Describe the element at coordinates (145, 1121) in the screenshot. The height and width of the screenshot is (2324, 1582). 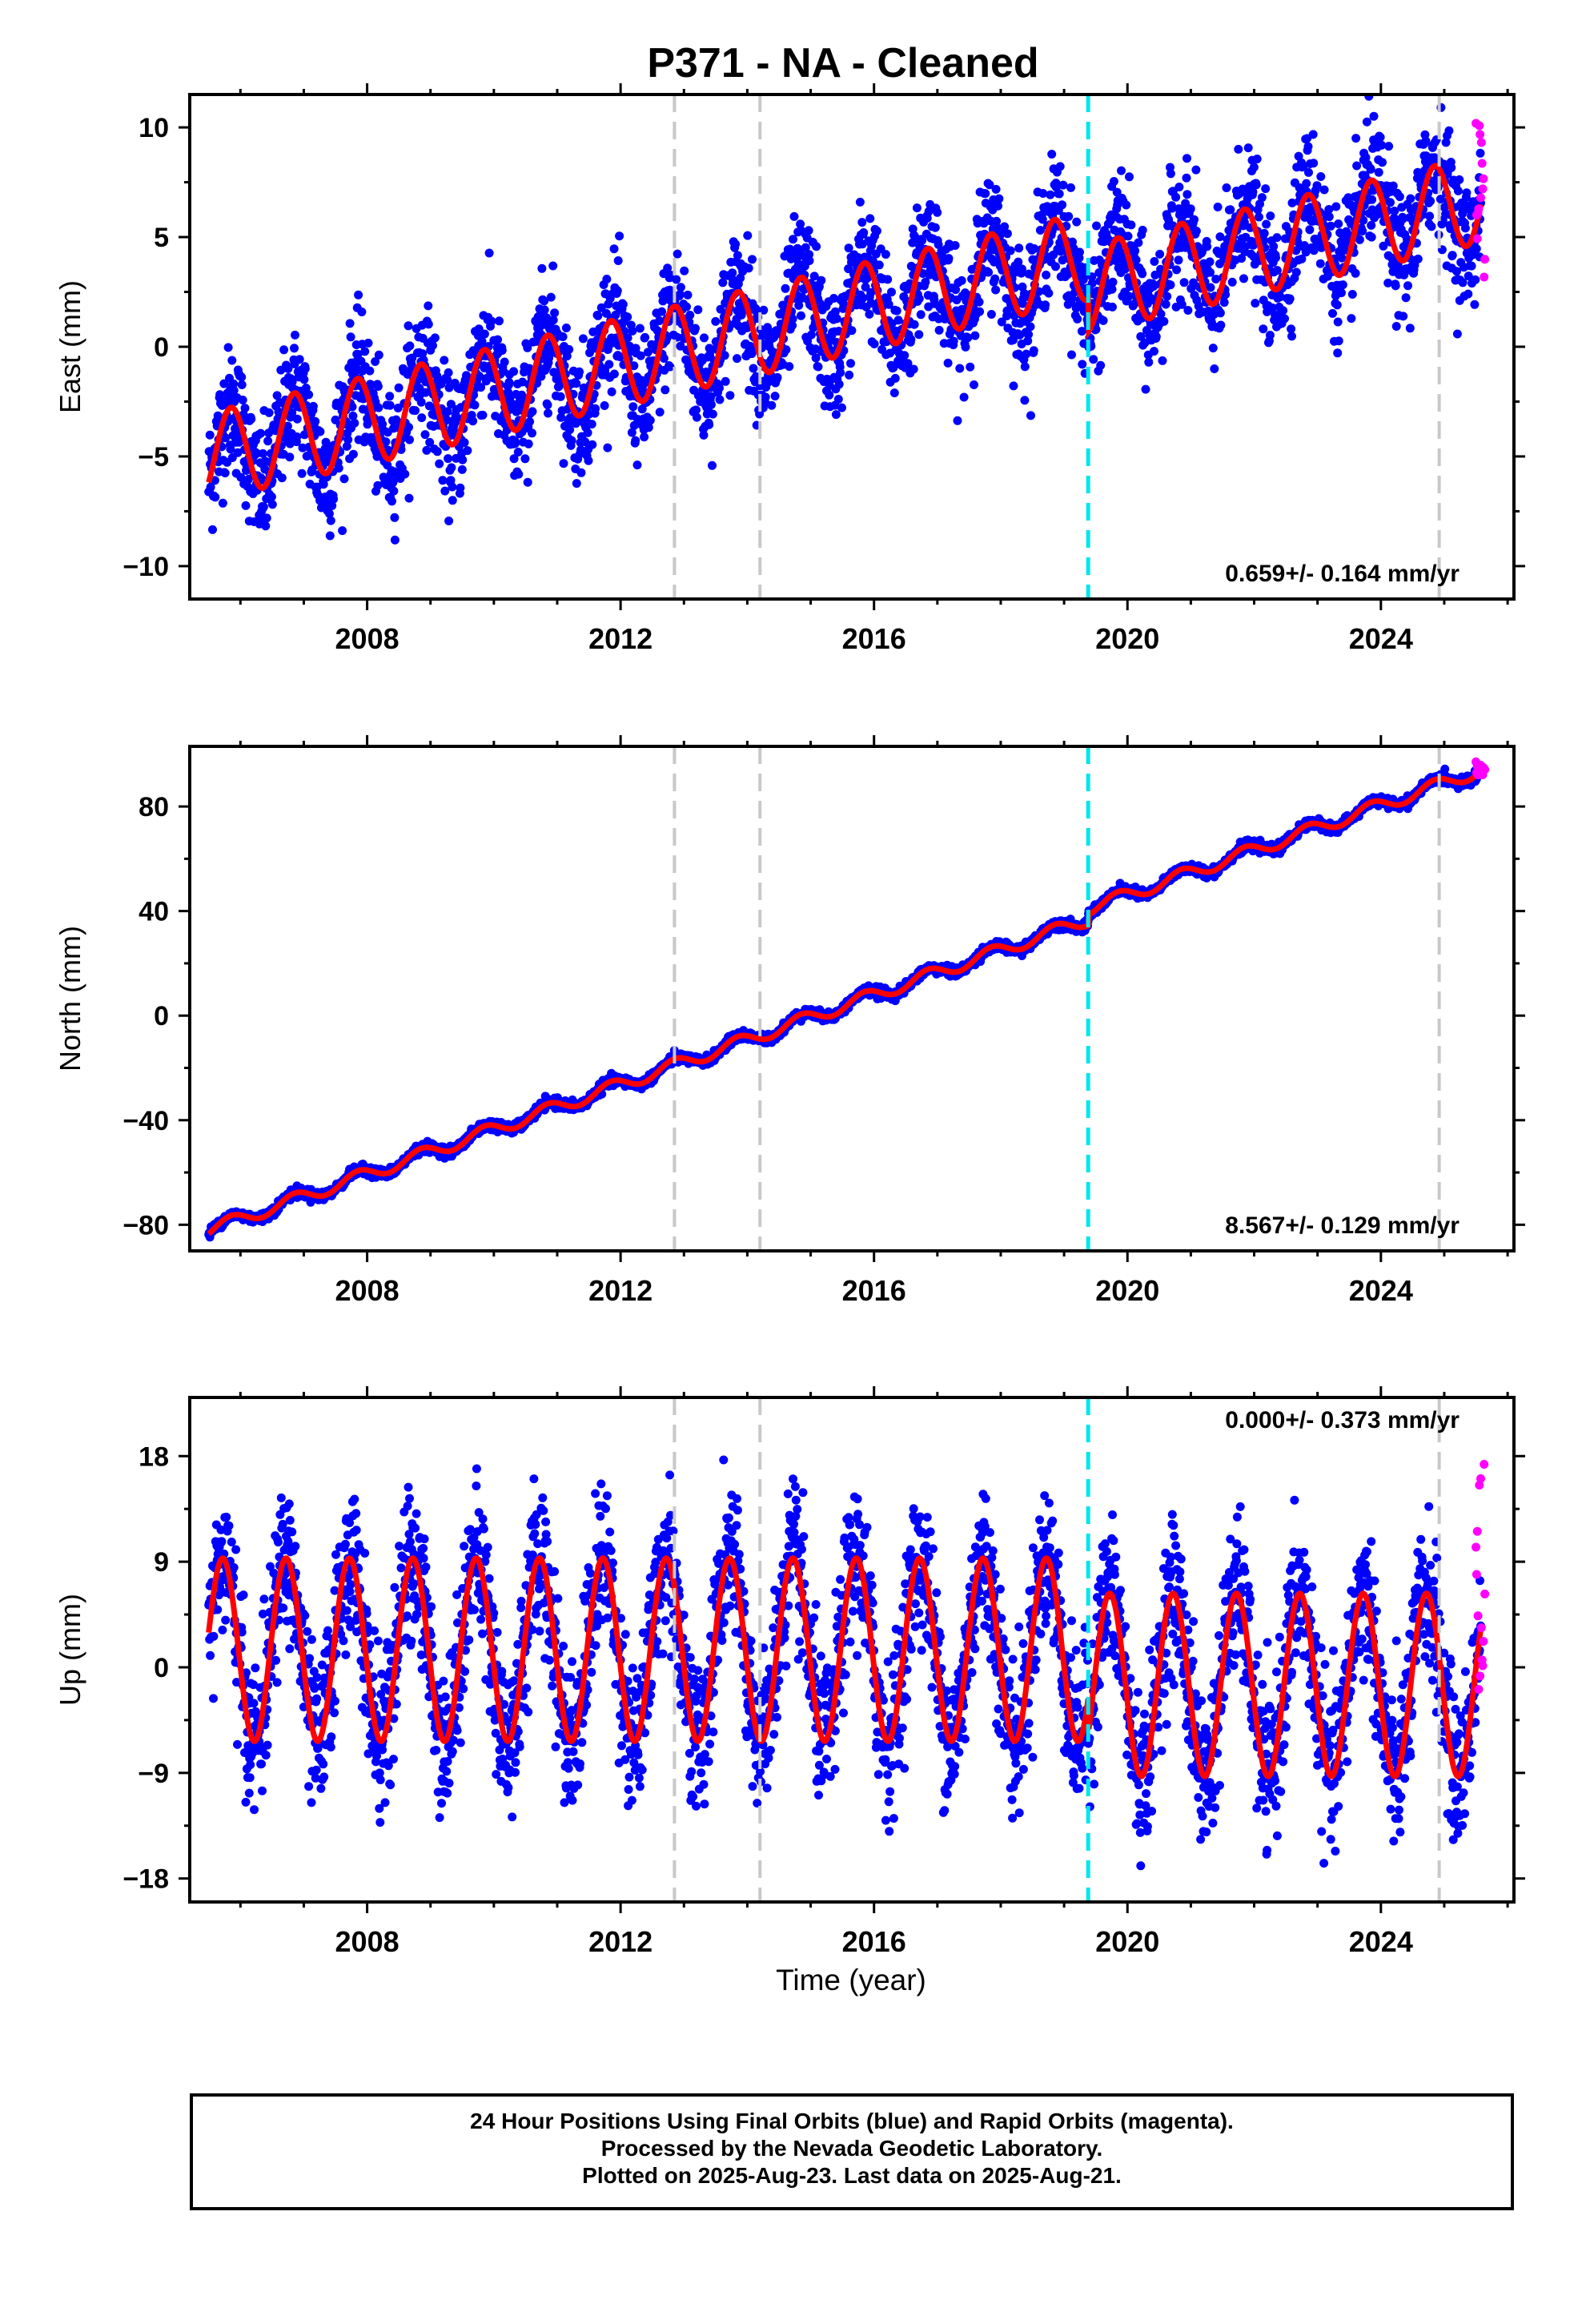
I see `y-tick-label: −40` at that location.